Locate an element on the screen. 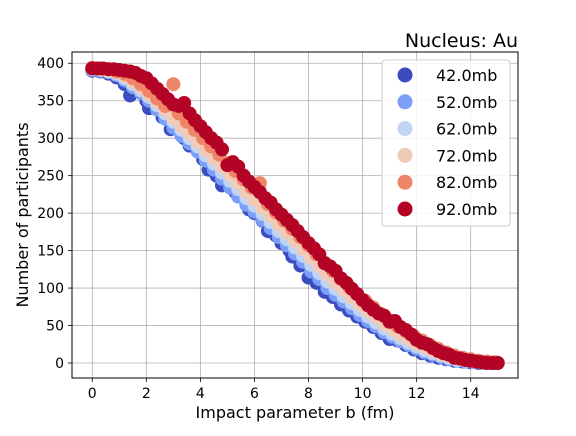 This screenshot has height=436, width=576. legend-label: 82.0mb is located at coordinates (466, 182).